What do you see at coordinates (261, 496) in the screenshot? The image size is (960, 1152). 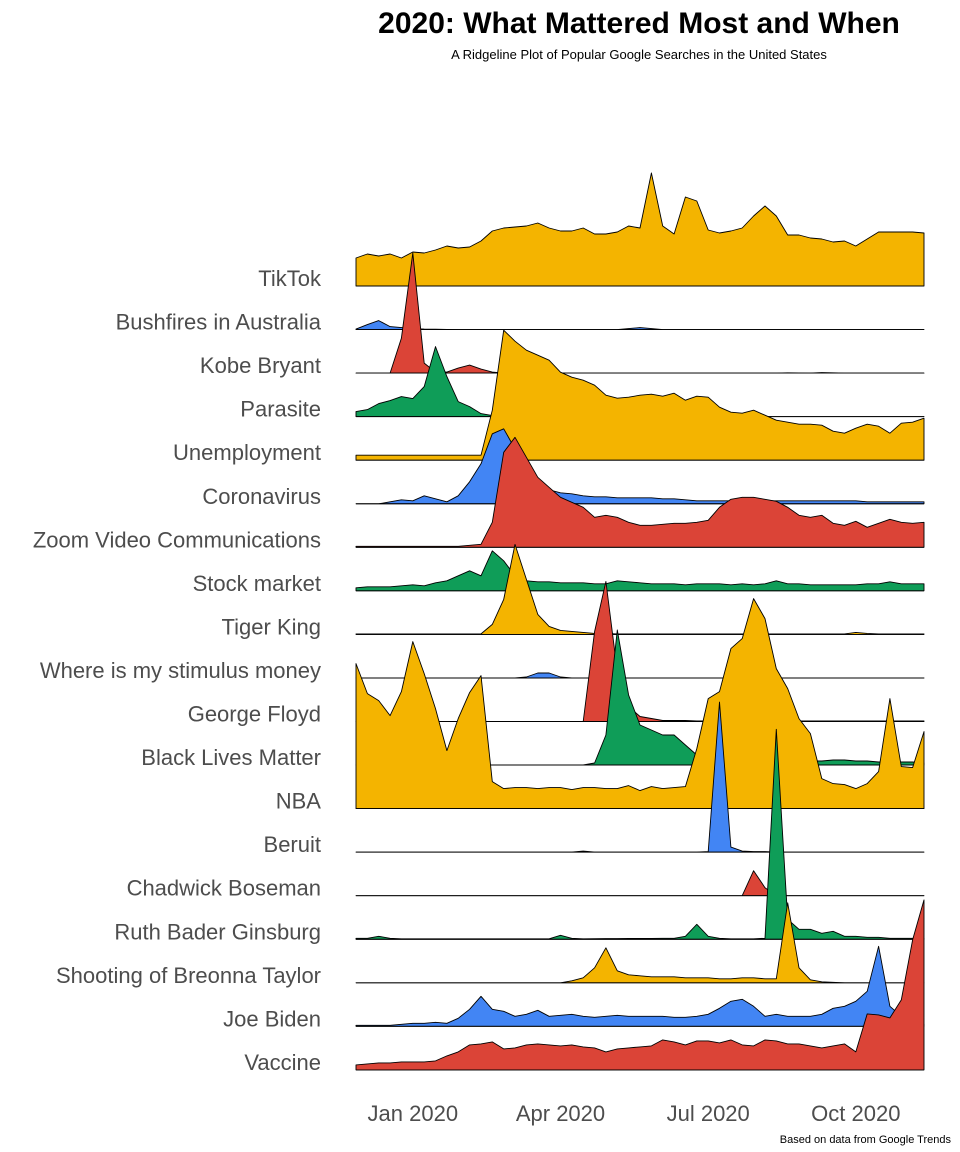 I see `y-label-coronavirus: Coronavirus` at bounding box center [261, 496].